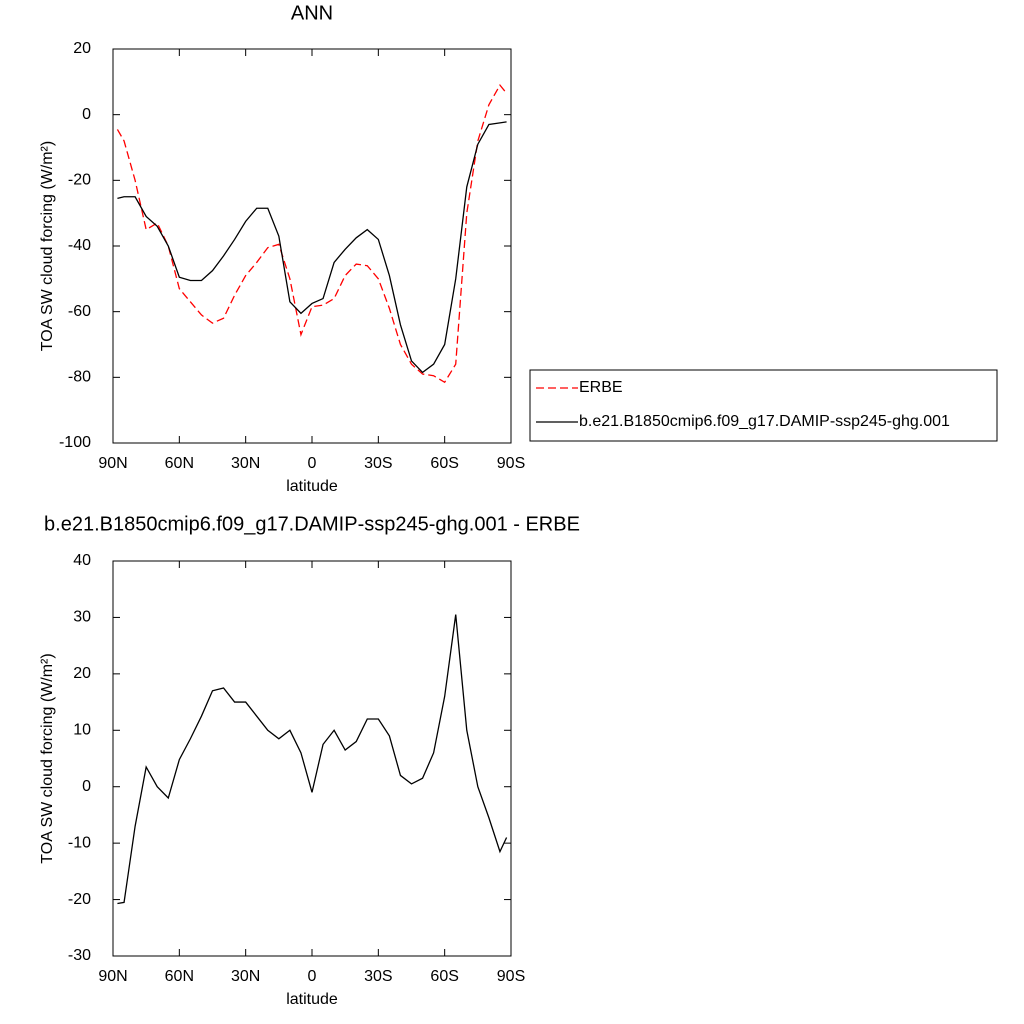 Image resolution: width=1024 pixels, height=1024 pixels. What do you see at coordinates (82, 617) in the screenshot?
I see `y-tick-label: 30` at bounding box center [82, 617].